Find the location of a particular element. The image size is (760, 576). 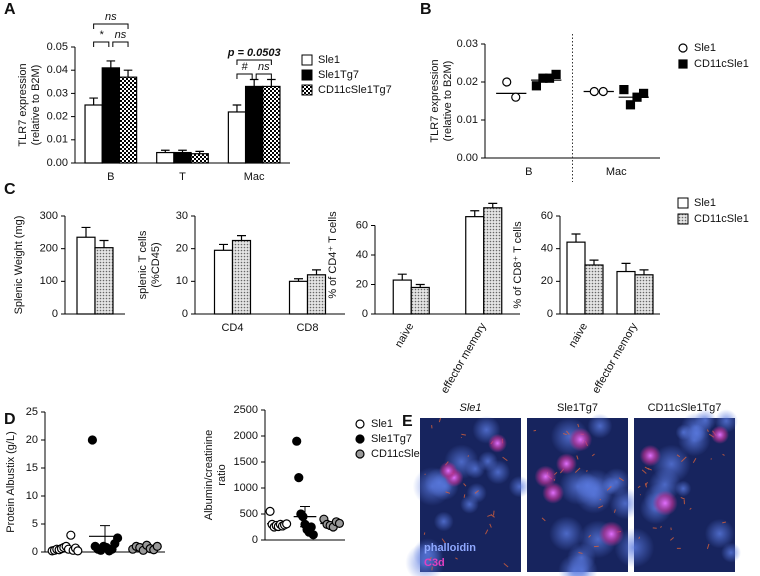

legend-label: Sle1Tg7 is located at coordinates (391, 439).